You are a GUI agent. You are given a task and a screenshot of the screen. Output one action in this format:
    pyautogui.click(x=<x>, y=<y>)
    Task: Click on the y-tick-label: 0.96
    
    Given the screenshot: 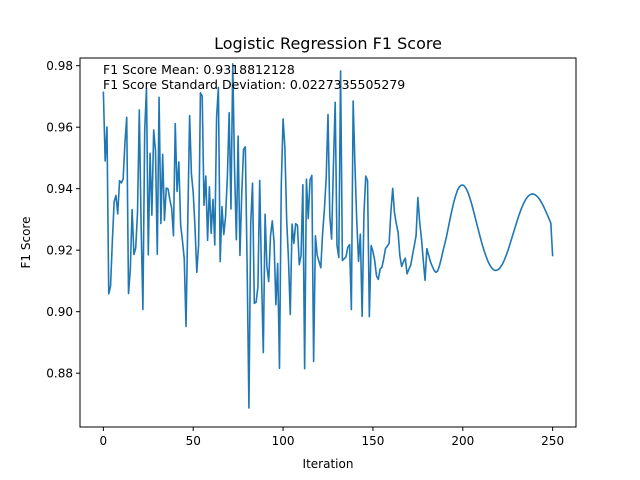 What is the action you would take?
    pyautogui.click(x=59, y=128)
    